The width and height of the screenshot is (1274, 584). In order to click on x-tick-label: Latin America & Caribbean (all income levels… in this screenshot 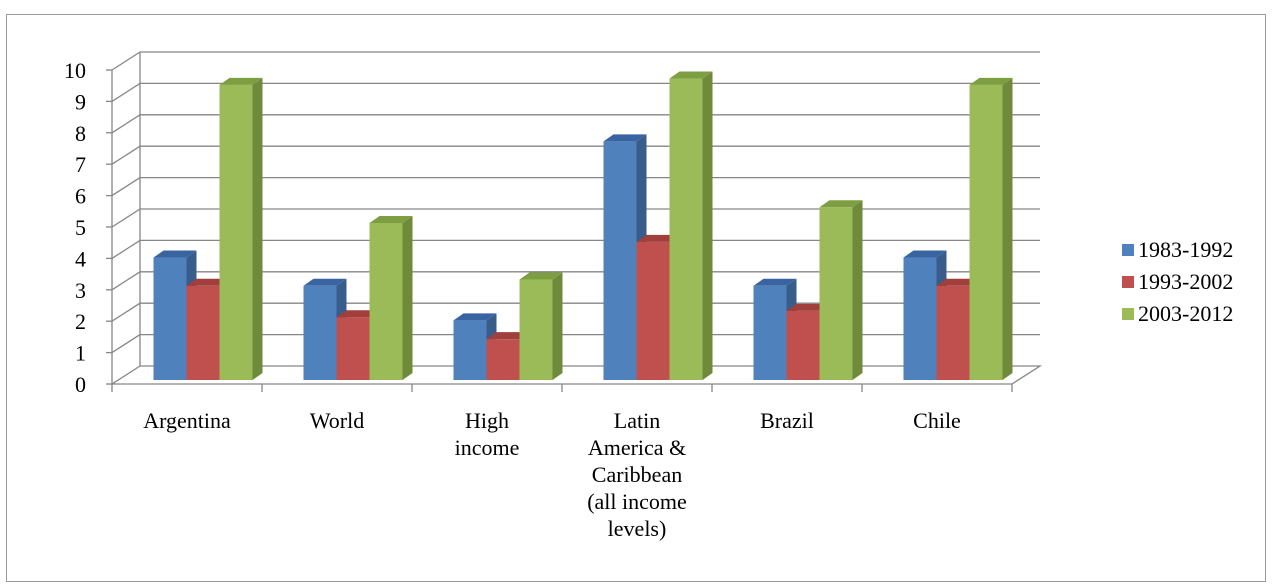, I will do `click(637, 474)`.